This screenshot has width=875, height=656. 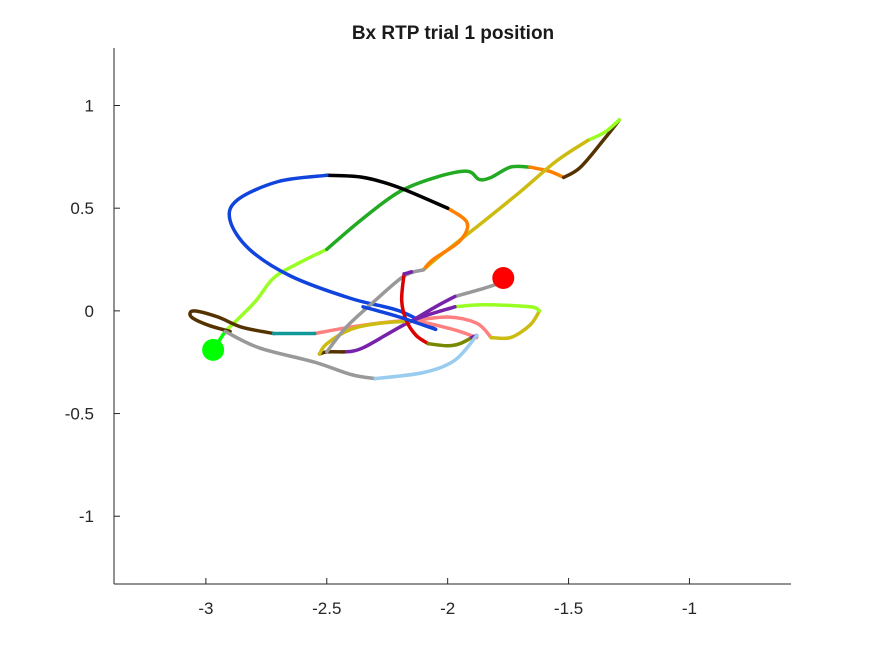 What do you see at coordinates (89, 106) in the screenshot?
I see `y-tick-label: 1` at bounding box center [89, 106].